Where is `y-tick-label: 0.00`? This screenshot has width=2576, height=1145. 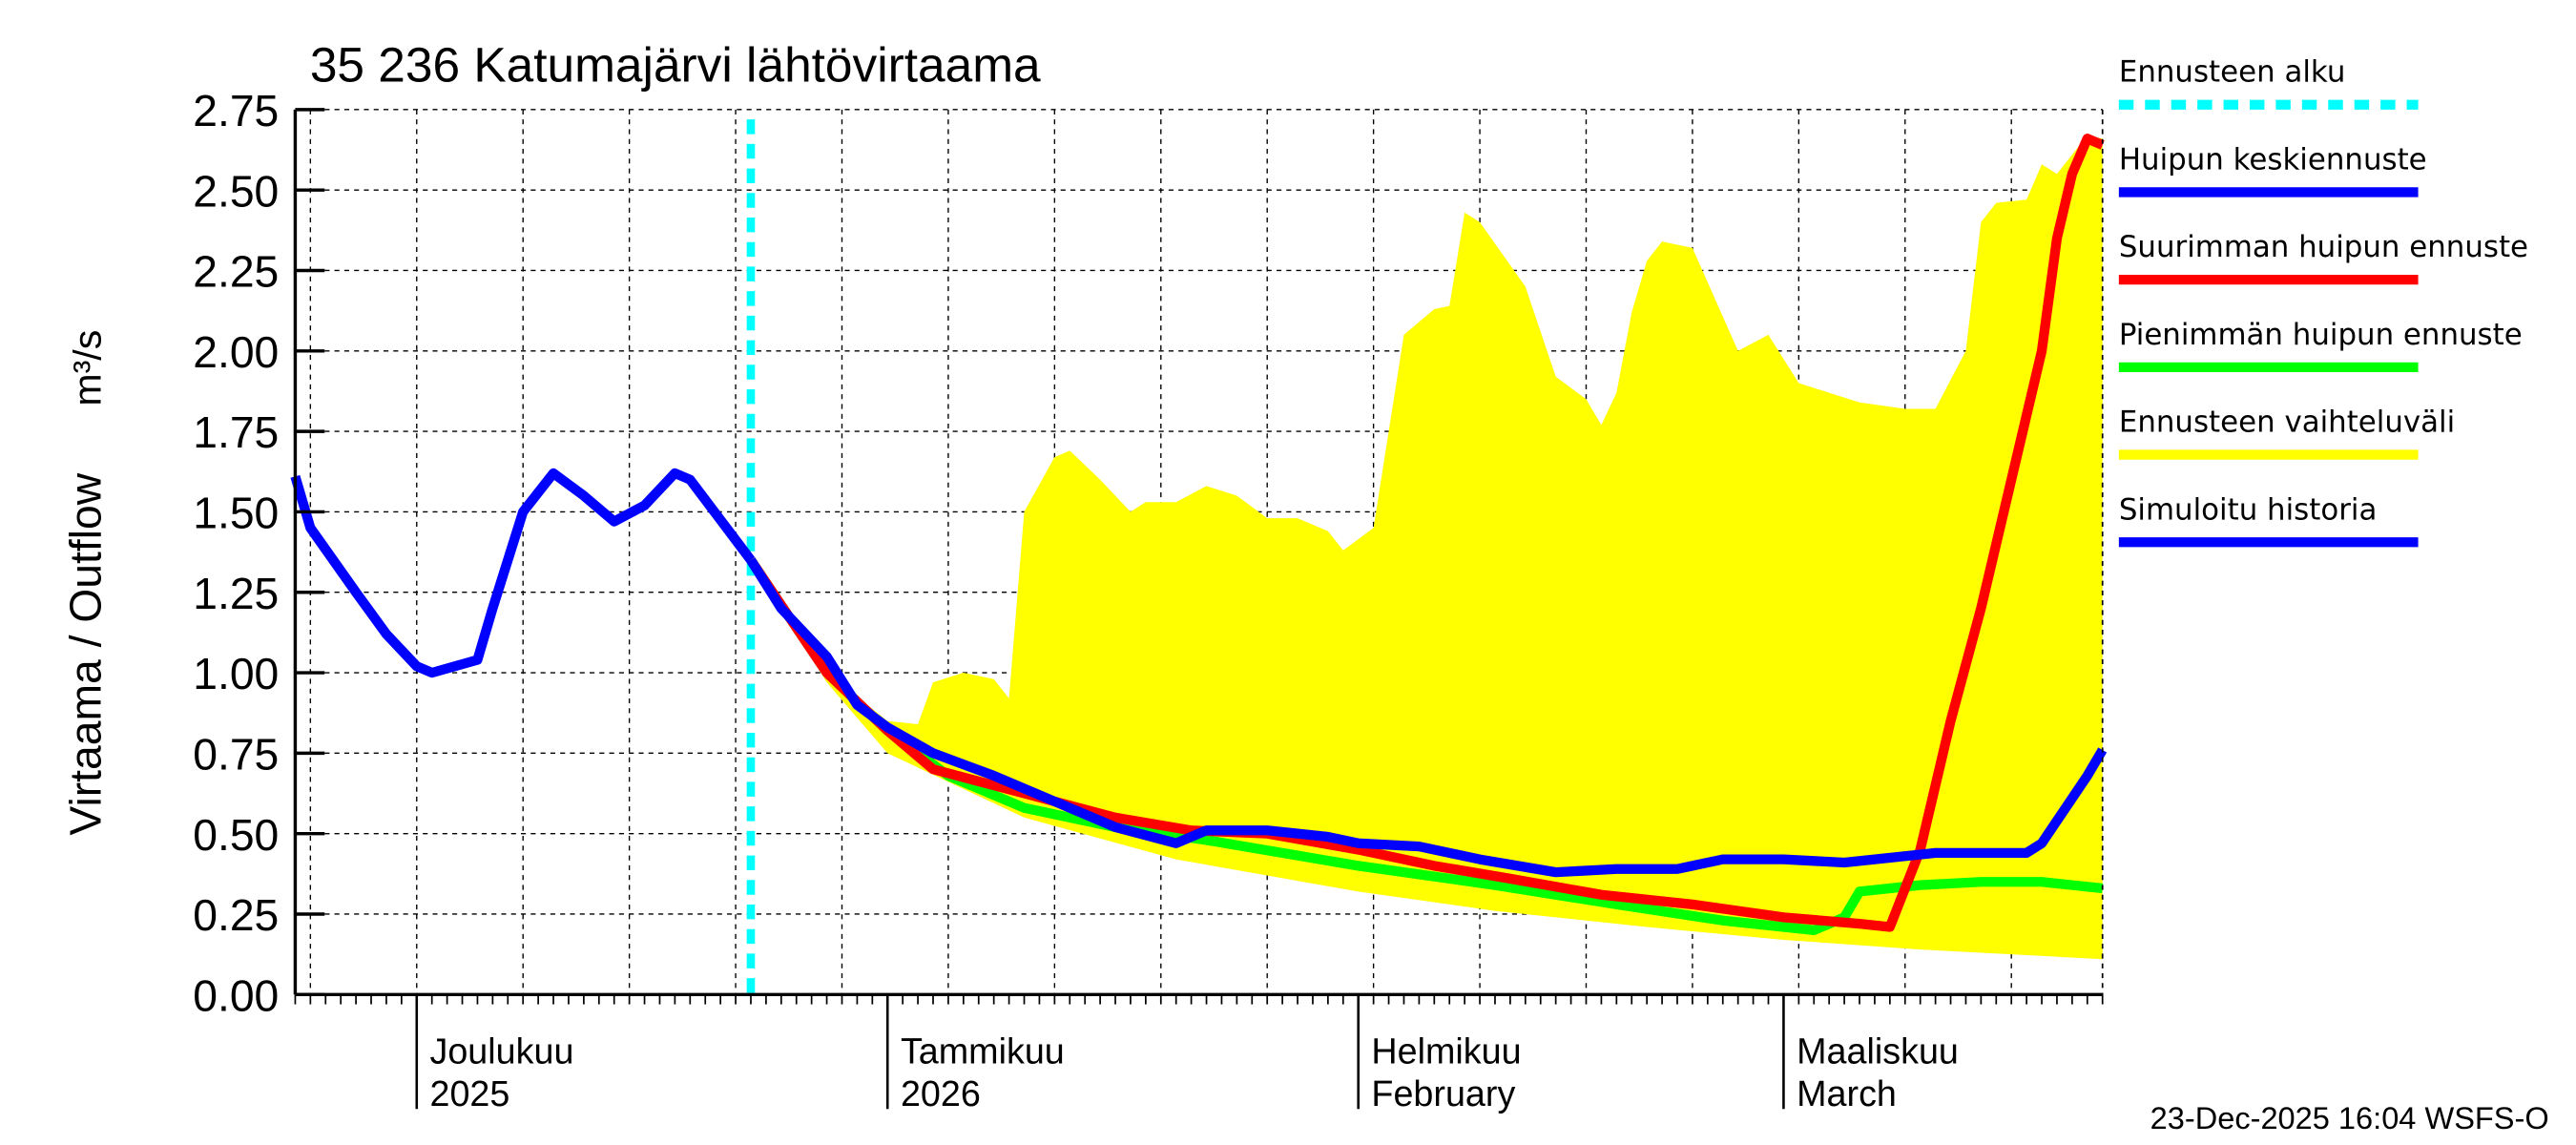 y-tick-label: 0.00 is located at coordinates (236, 995).